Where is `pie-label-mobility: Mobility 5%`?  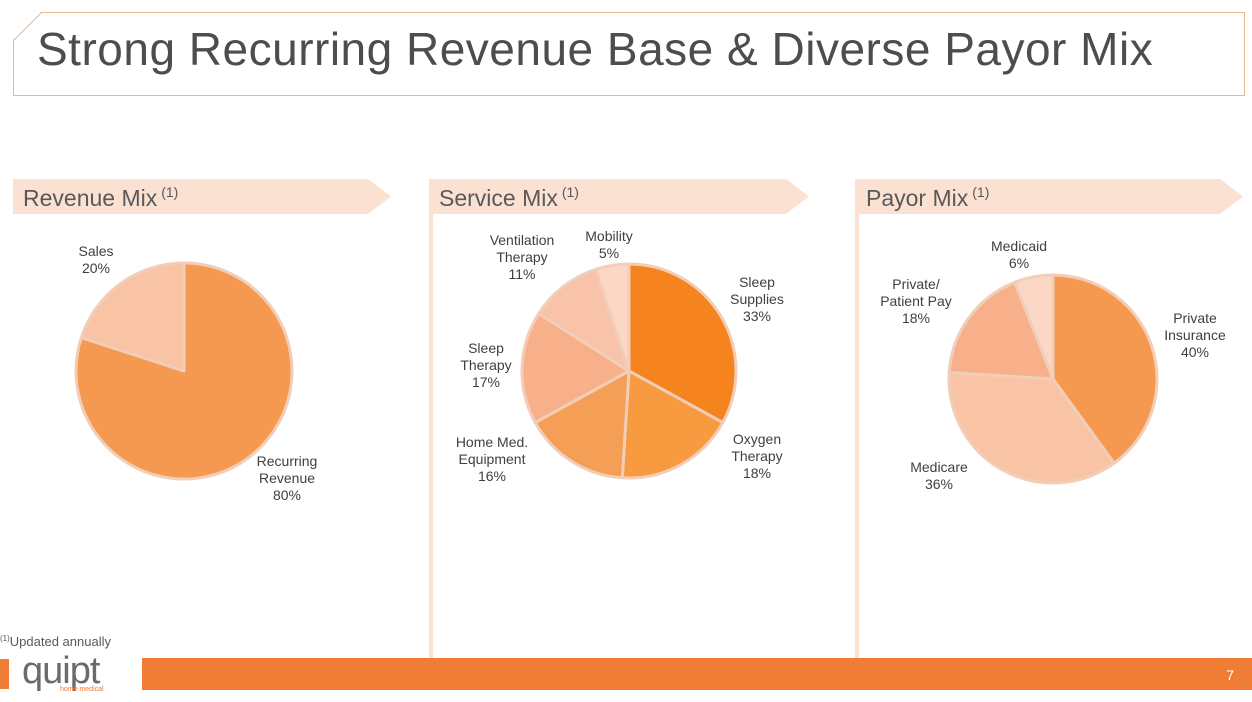
pie-label-mobility: Mobility 5% is located at coordinates (608, 244).